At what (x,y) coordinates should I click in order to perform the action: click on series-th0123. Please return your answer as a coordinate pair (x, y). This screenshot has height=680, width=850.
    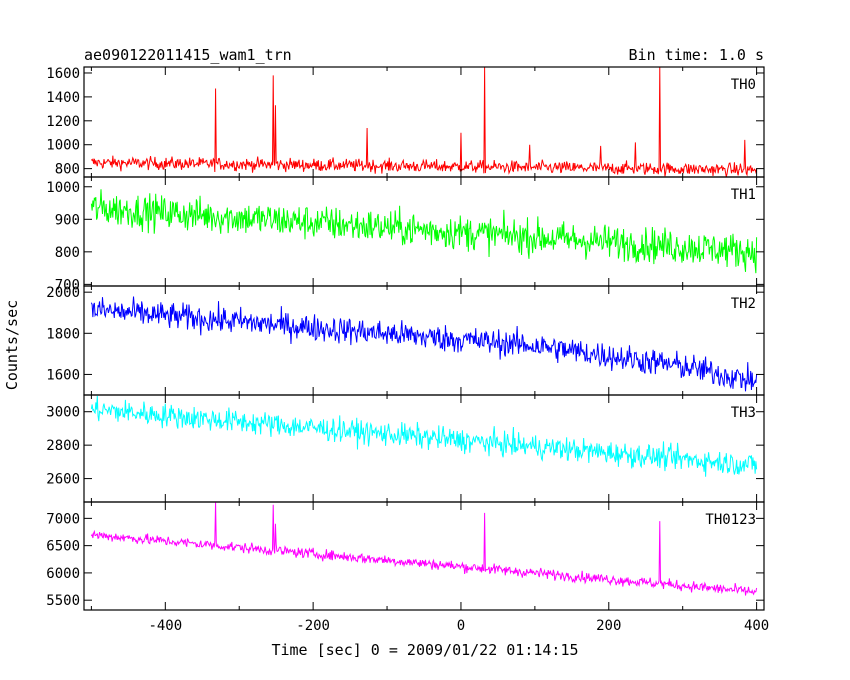
    Looking at the image, I should click on (424, 549).